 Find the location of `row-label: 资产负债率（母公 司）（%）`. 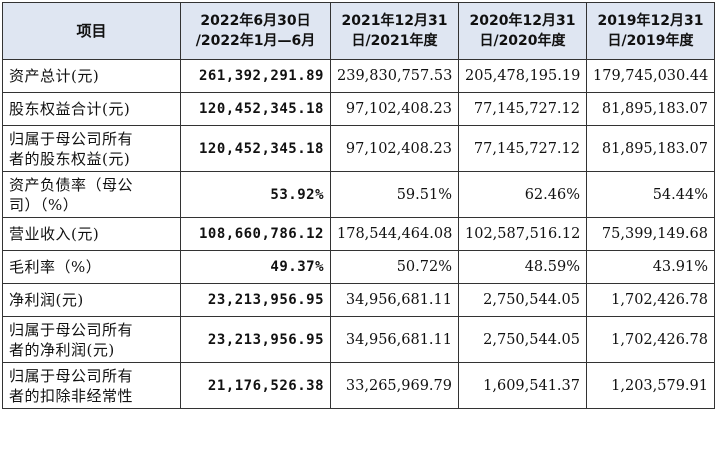

row-label: 资产负债率（母公 司）（%） is located at coordinates (91, 194).